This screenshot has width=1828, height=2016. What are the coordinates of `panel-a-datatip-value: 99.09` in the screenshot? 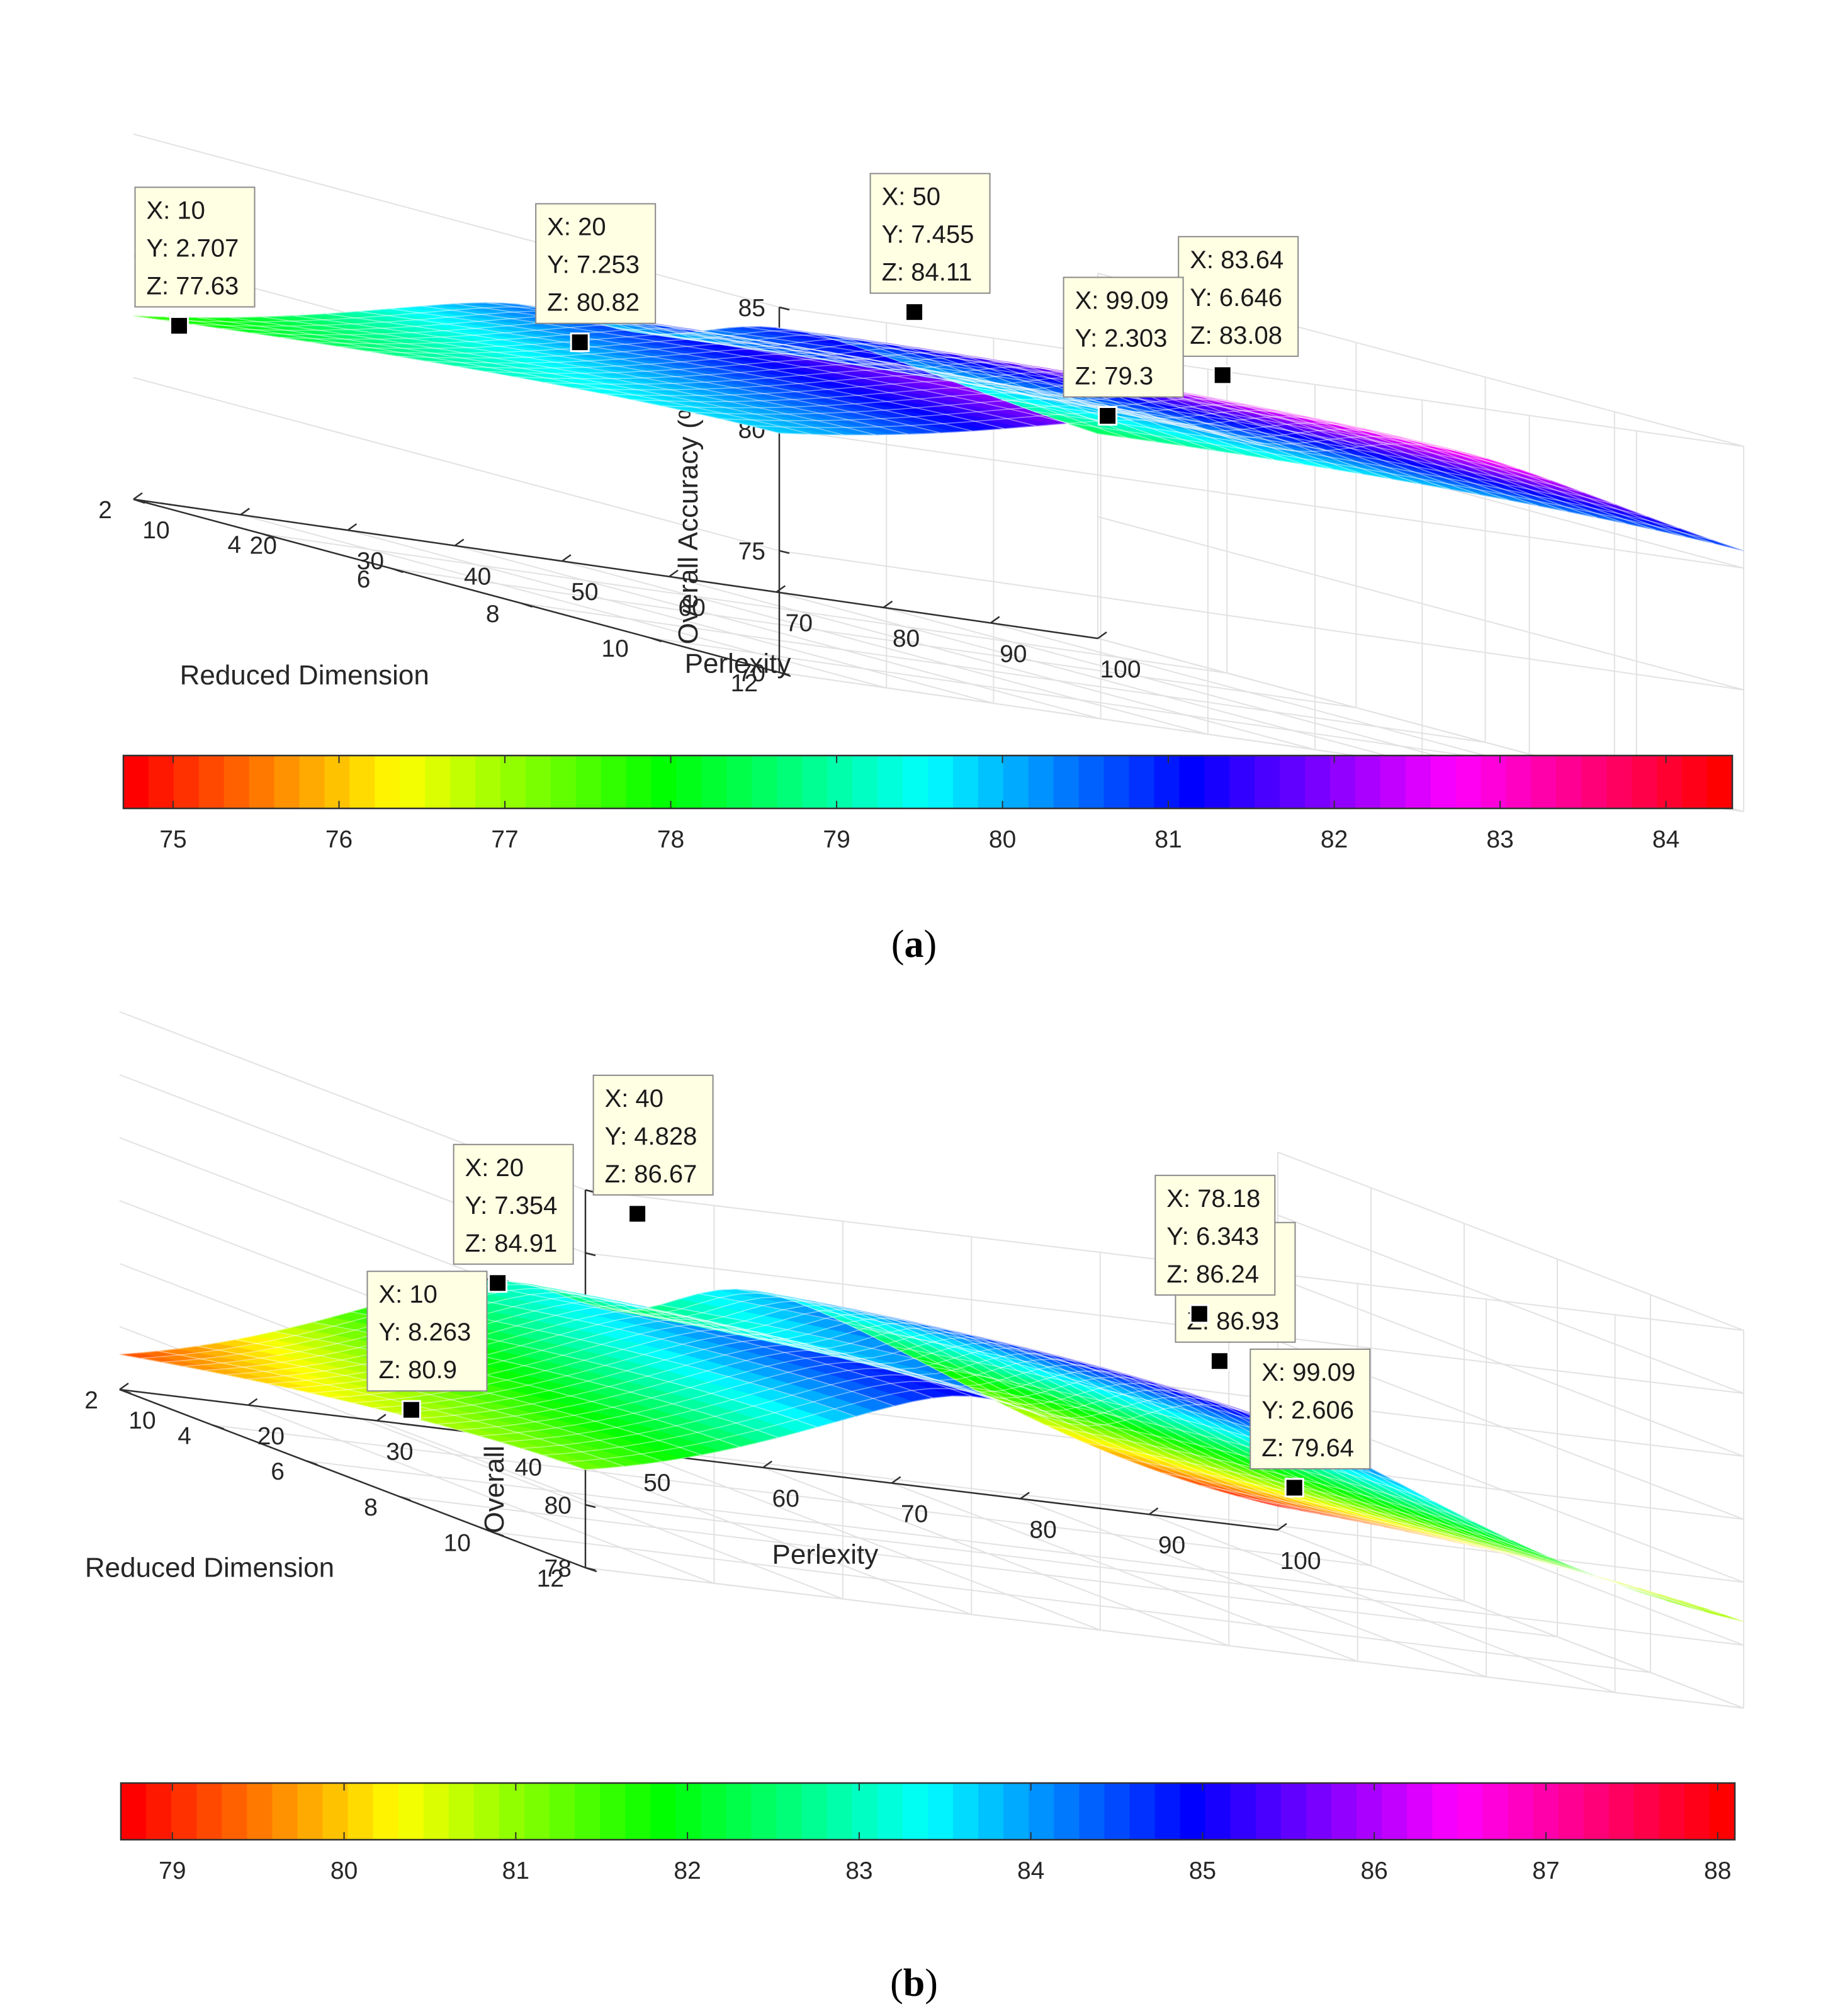 It's located at (1137, 300).